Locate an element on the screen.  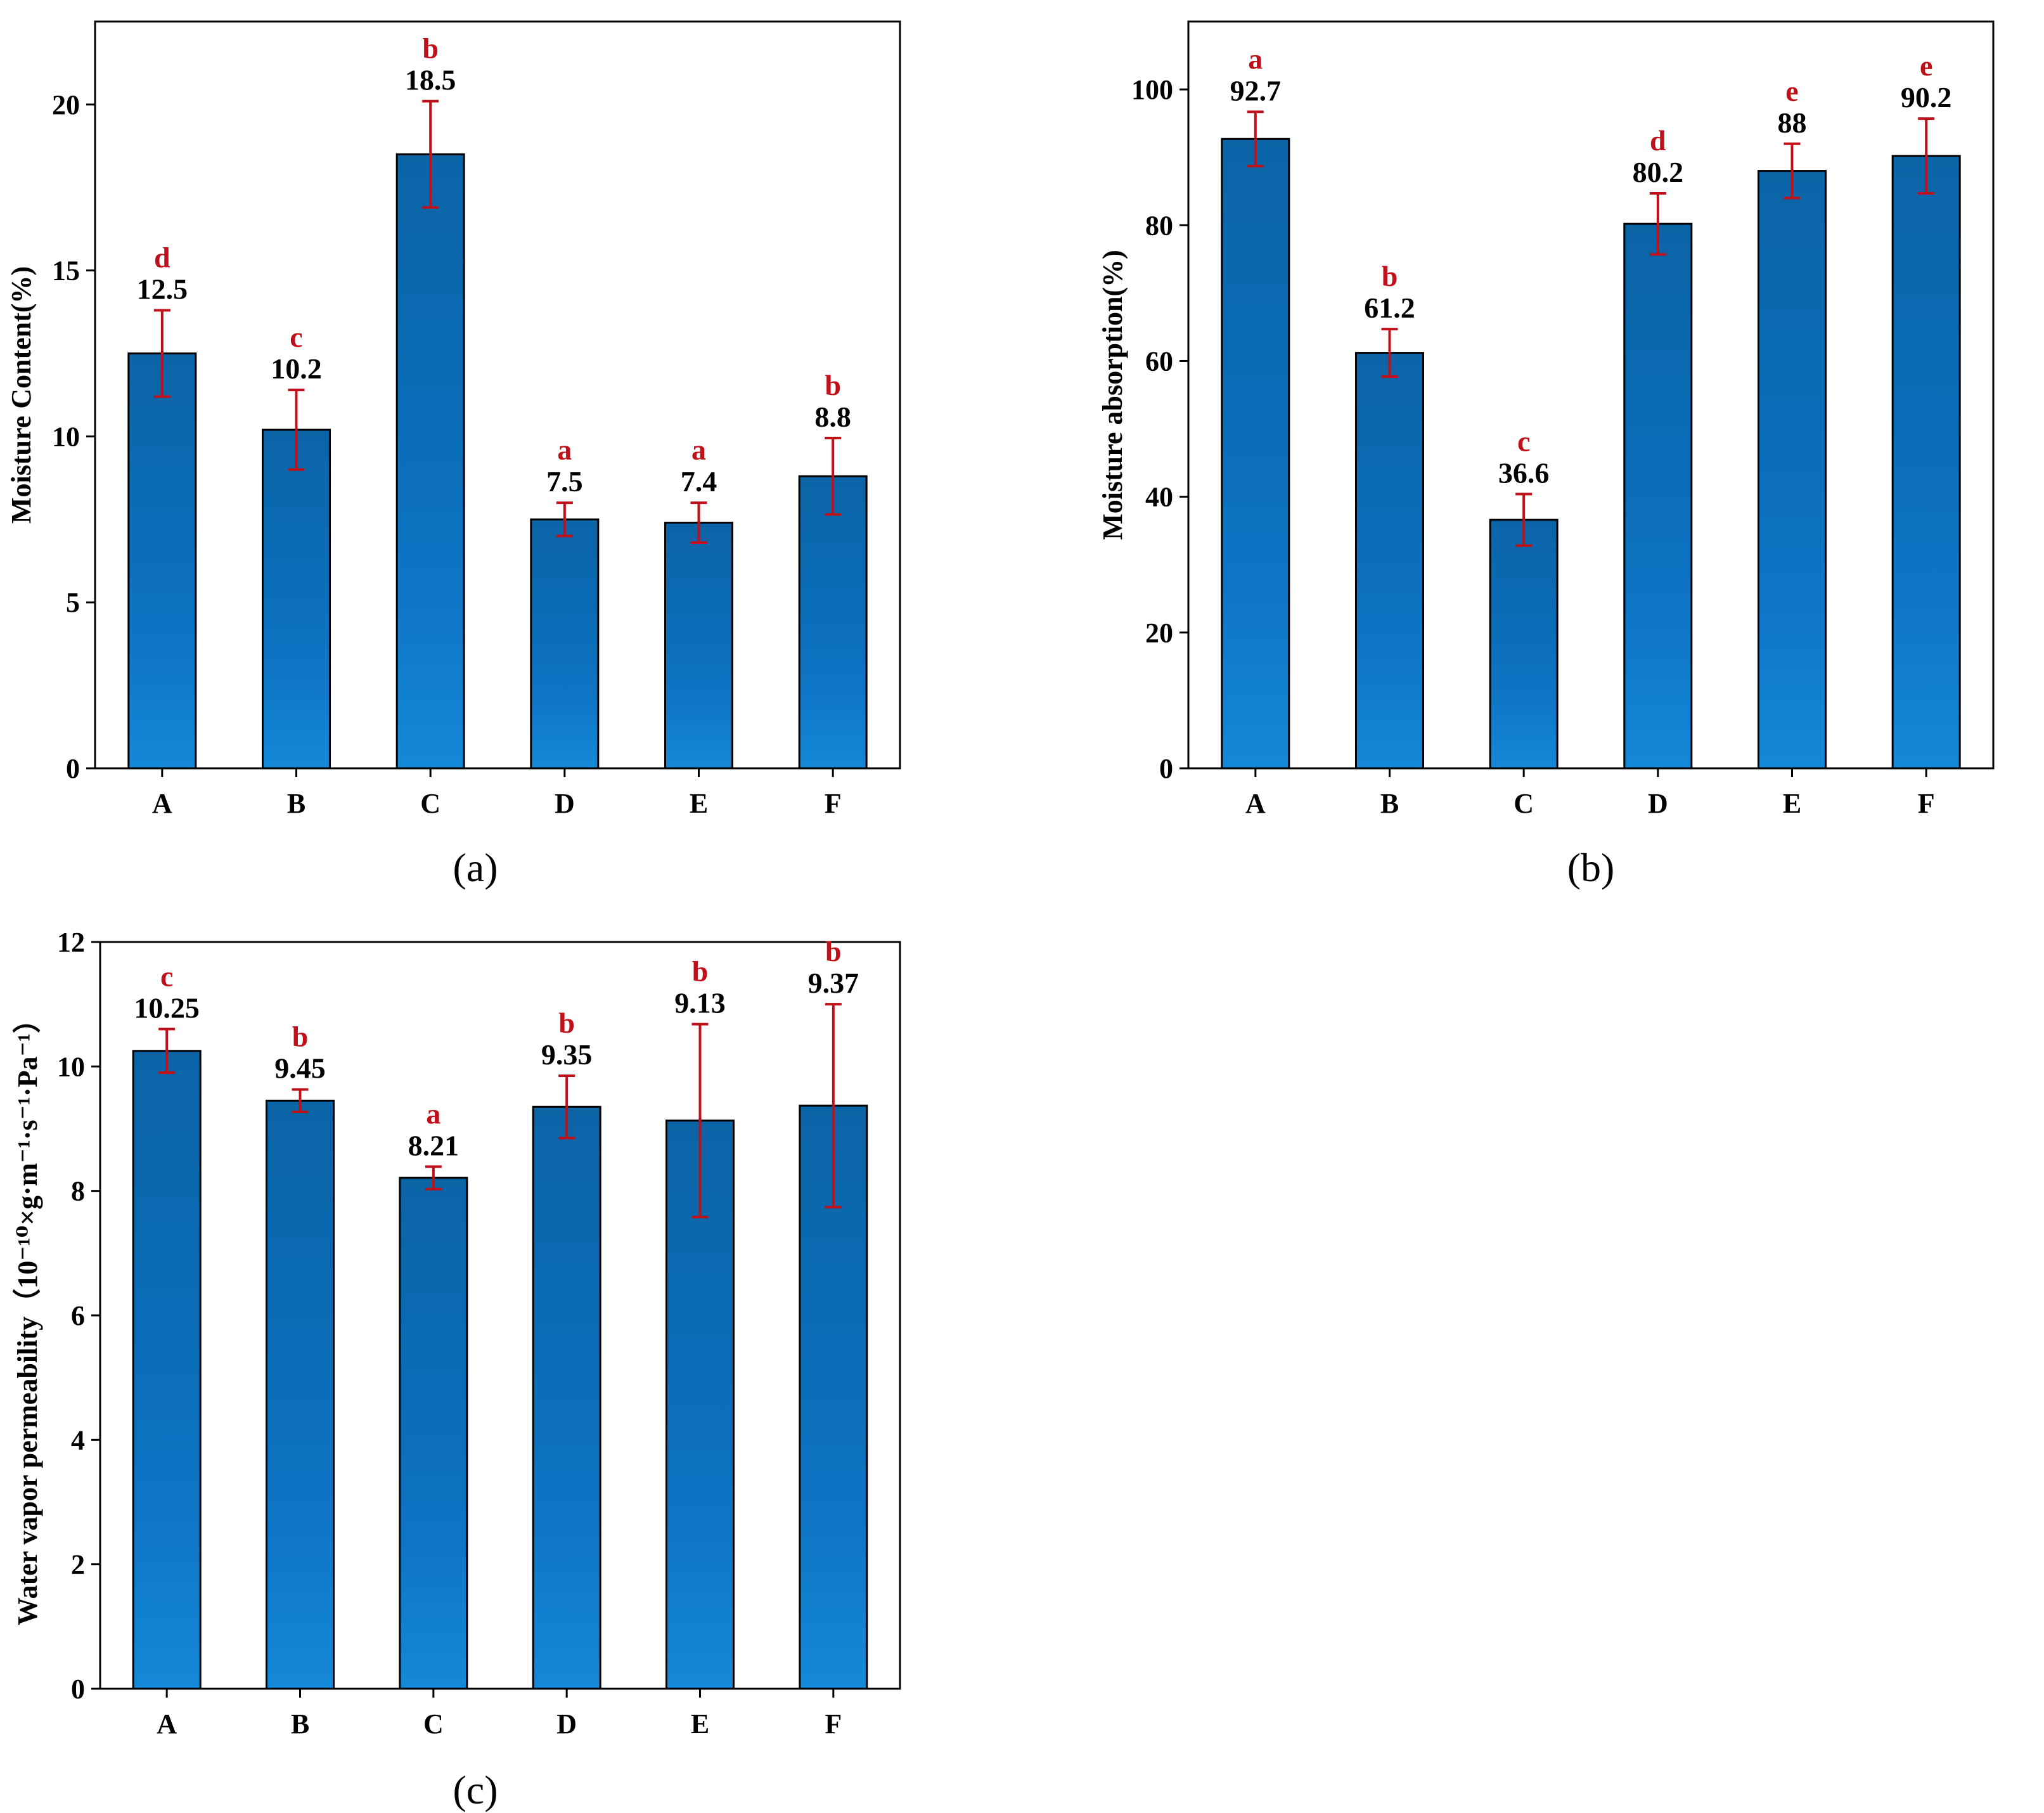
panel-a-significance-A: d is located at coordinates (162, 257).